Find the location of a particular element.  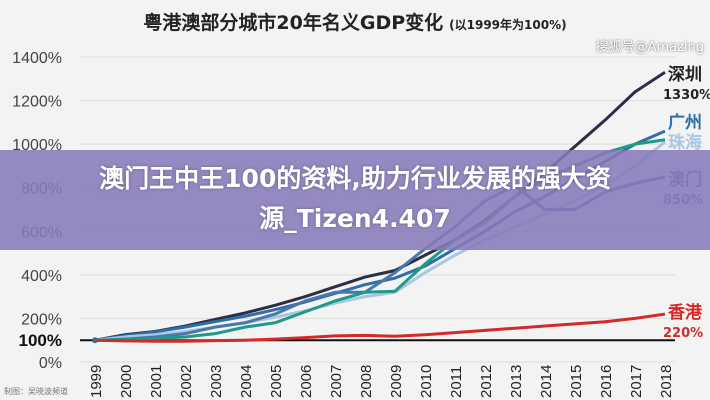

x-tick-label: 2011 is located at coordinates (456, 382).